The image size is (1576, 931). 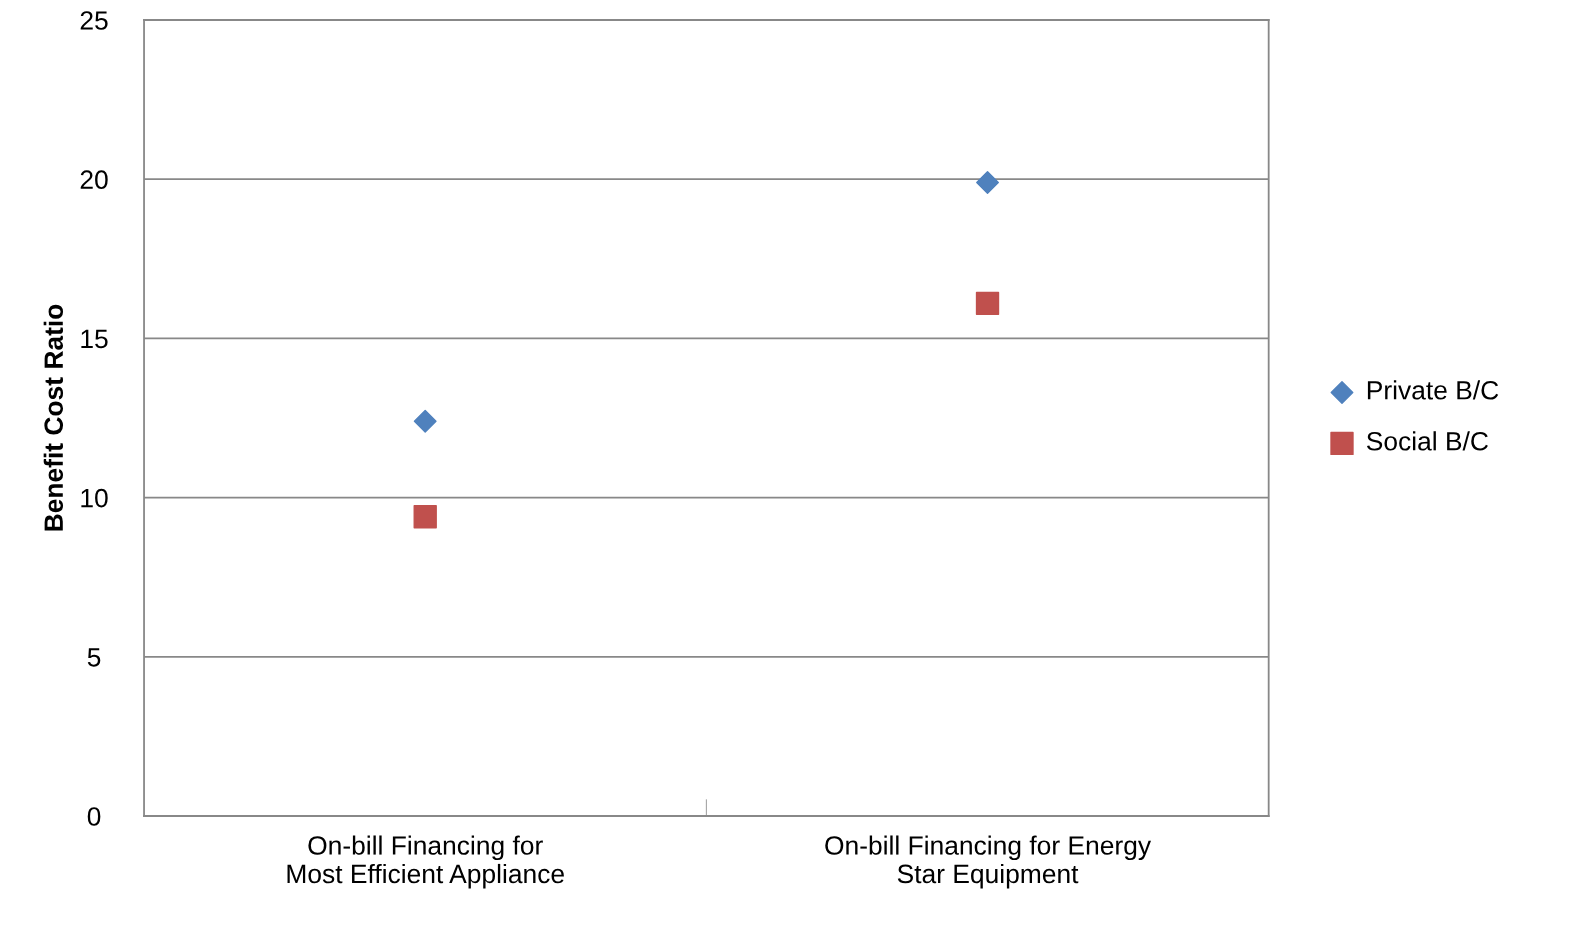 I want to click on y-tick-label: 5, so click(x=94, y=657).